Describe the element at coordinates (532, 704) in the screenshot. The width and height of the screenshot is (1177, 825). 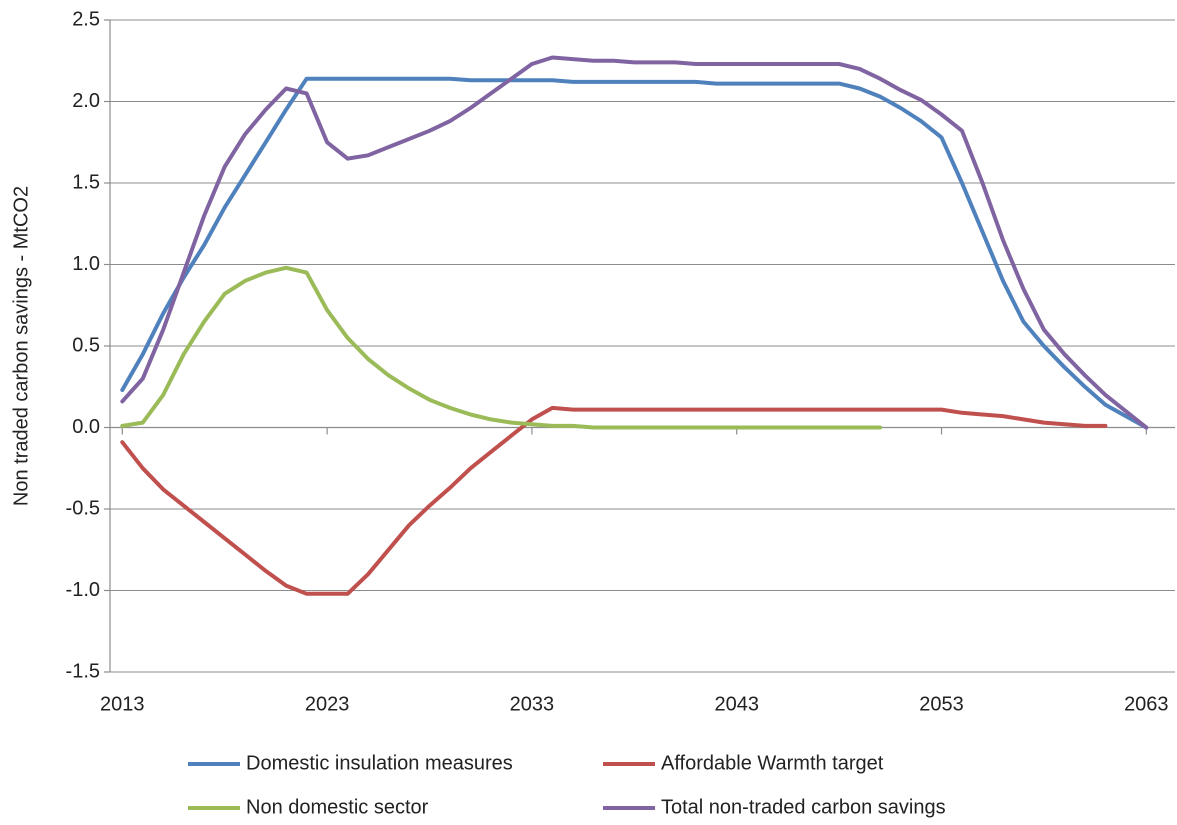
I see `x-tick-label: 2033` at that location.